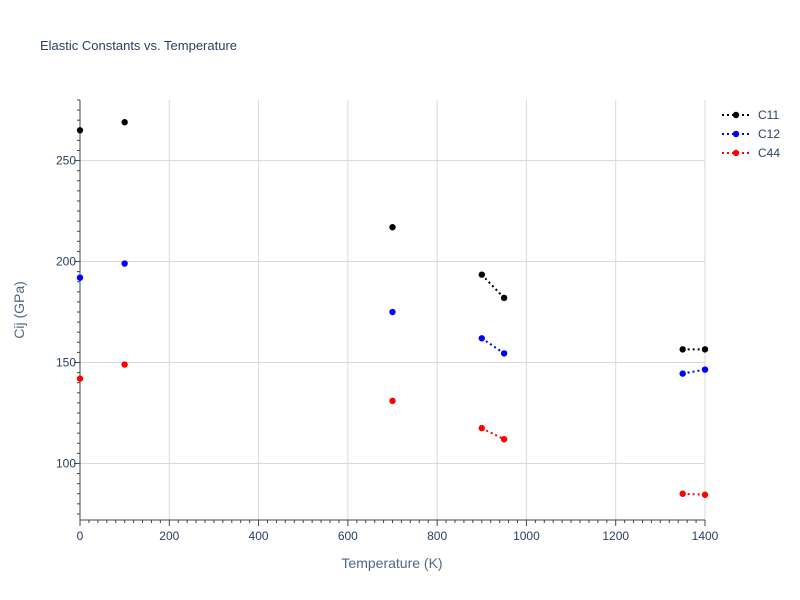  Describe the element at coordinates (526, 536) in the screenshot. I see `x-tick-label: 1000` at that location.